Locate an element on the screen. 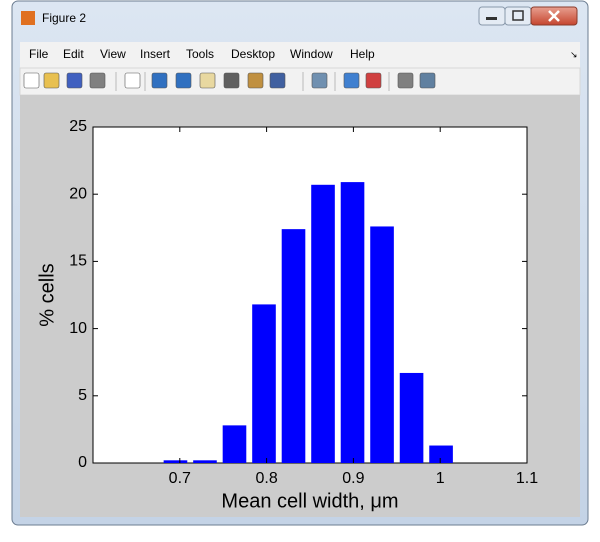  menu-item: File is located at coordinates (39, 54).